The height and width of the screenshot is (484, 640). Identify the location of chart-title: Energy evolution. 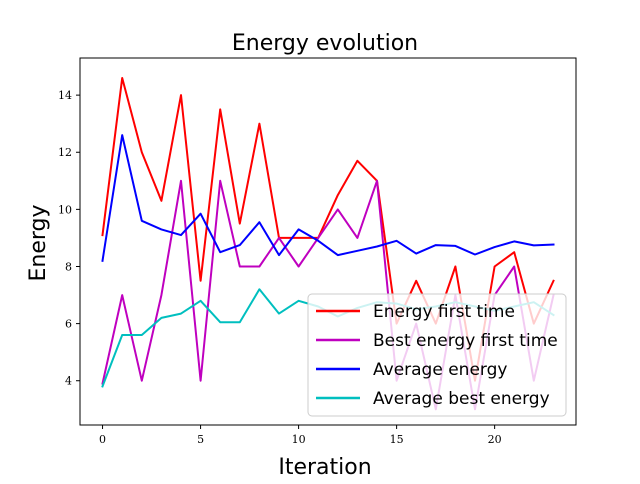
(325, 43).